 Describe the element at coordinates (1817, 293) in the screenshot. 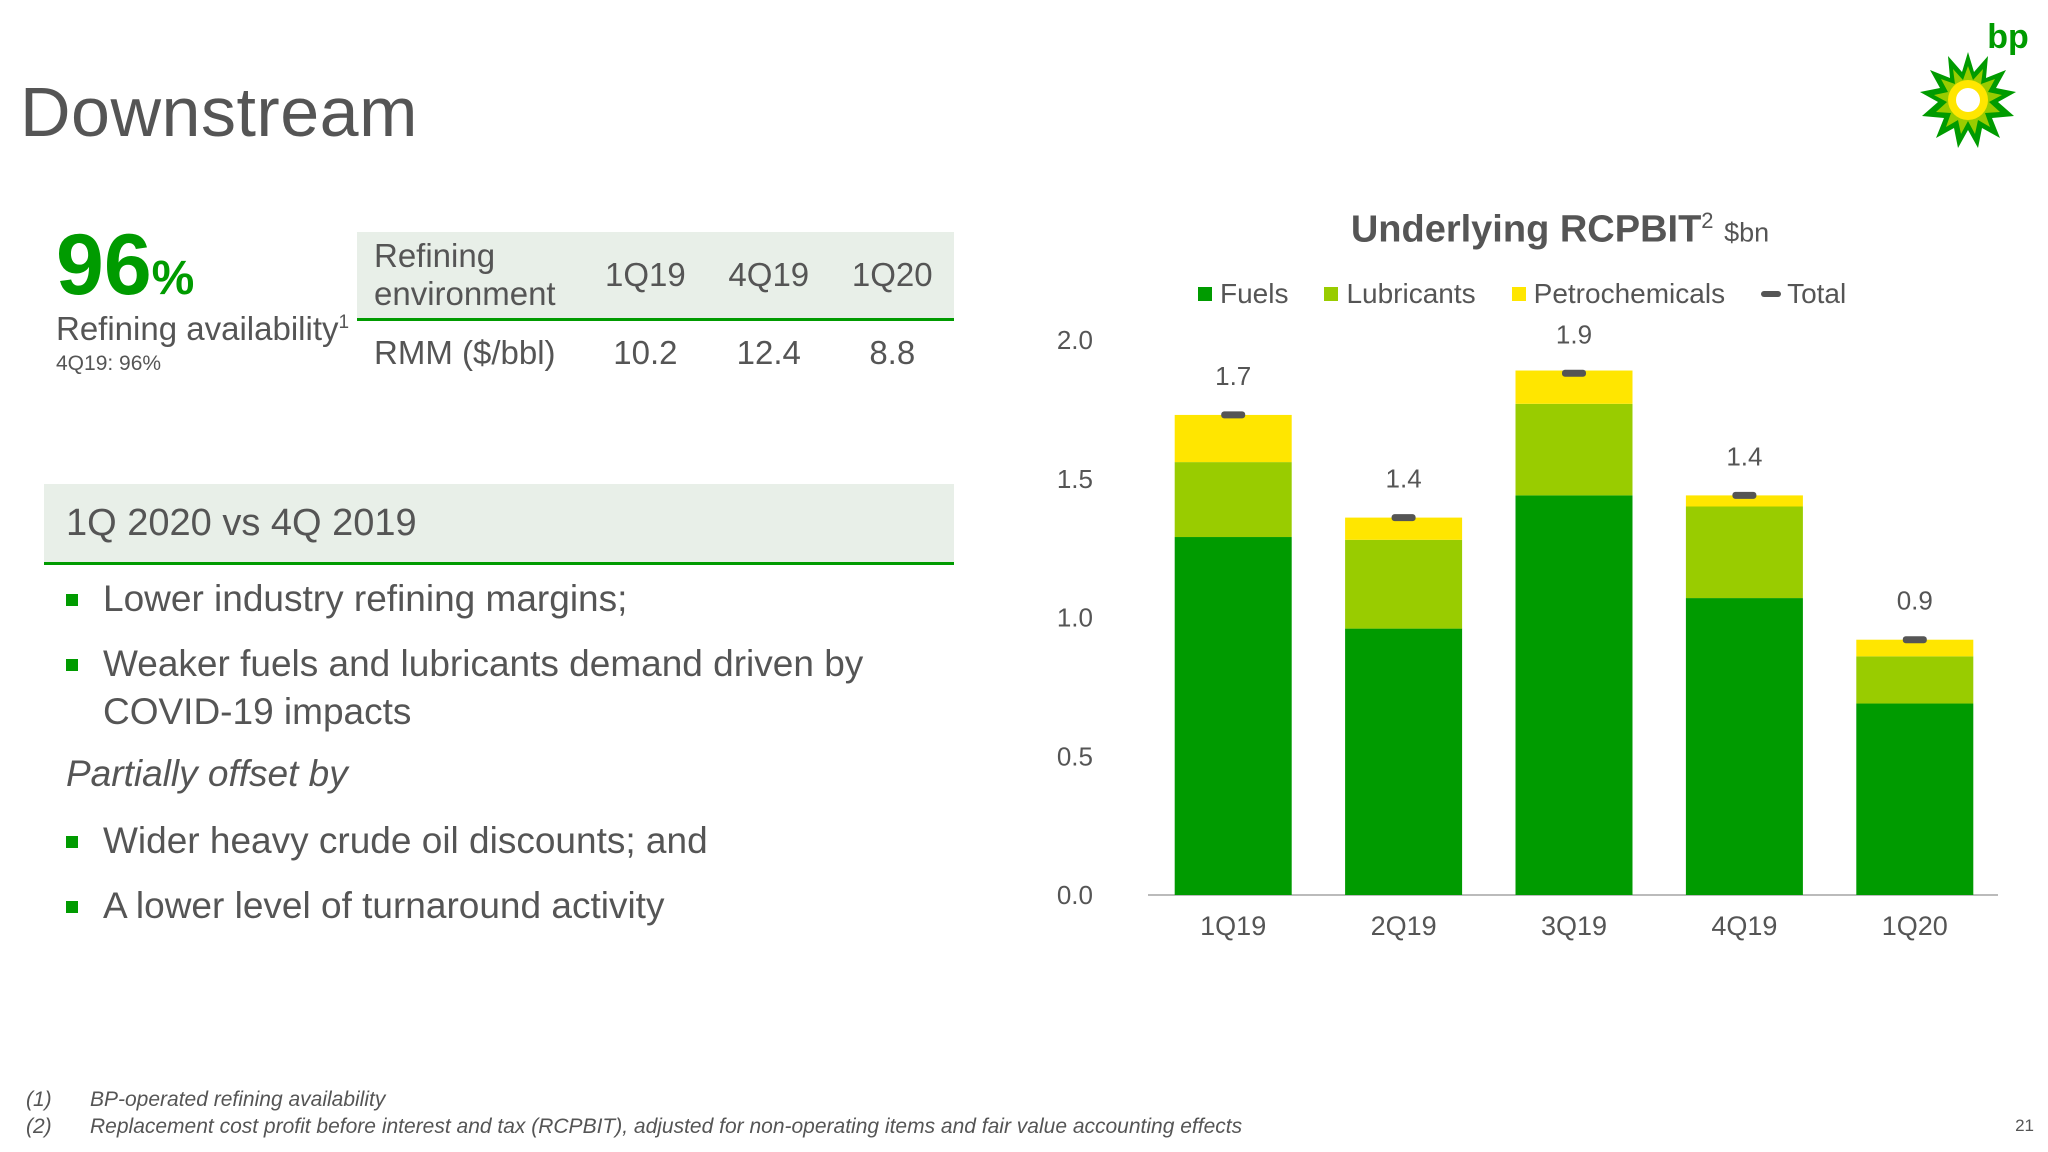

I see `legend-label: Total` at that location.